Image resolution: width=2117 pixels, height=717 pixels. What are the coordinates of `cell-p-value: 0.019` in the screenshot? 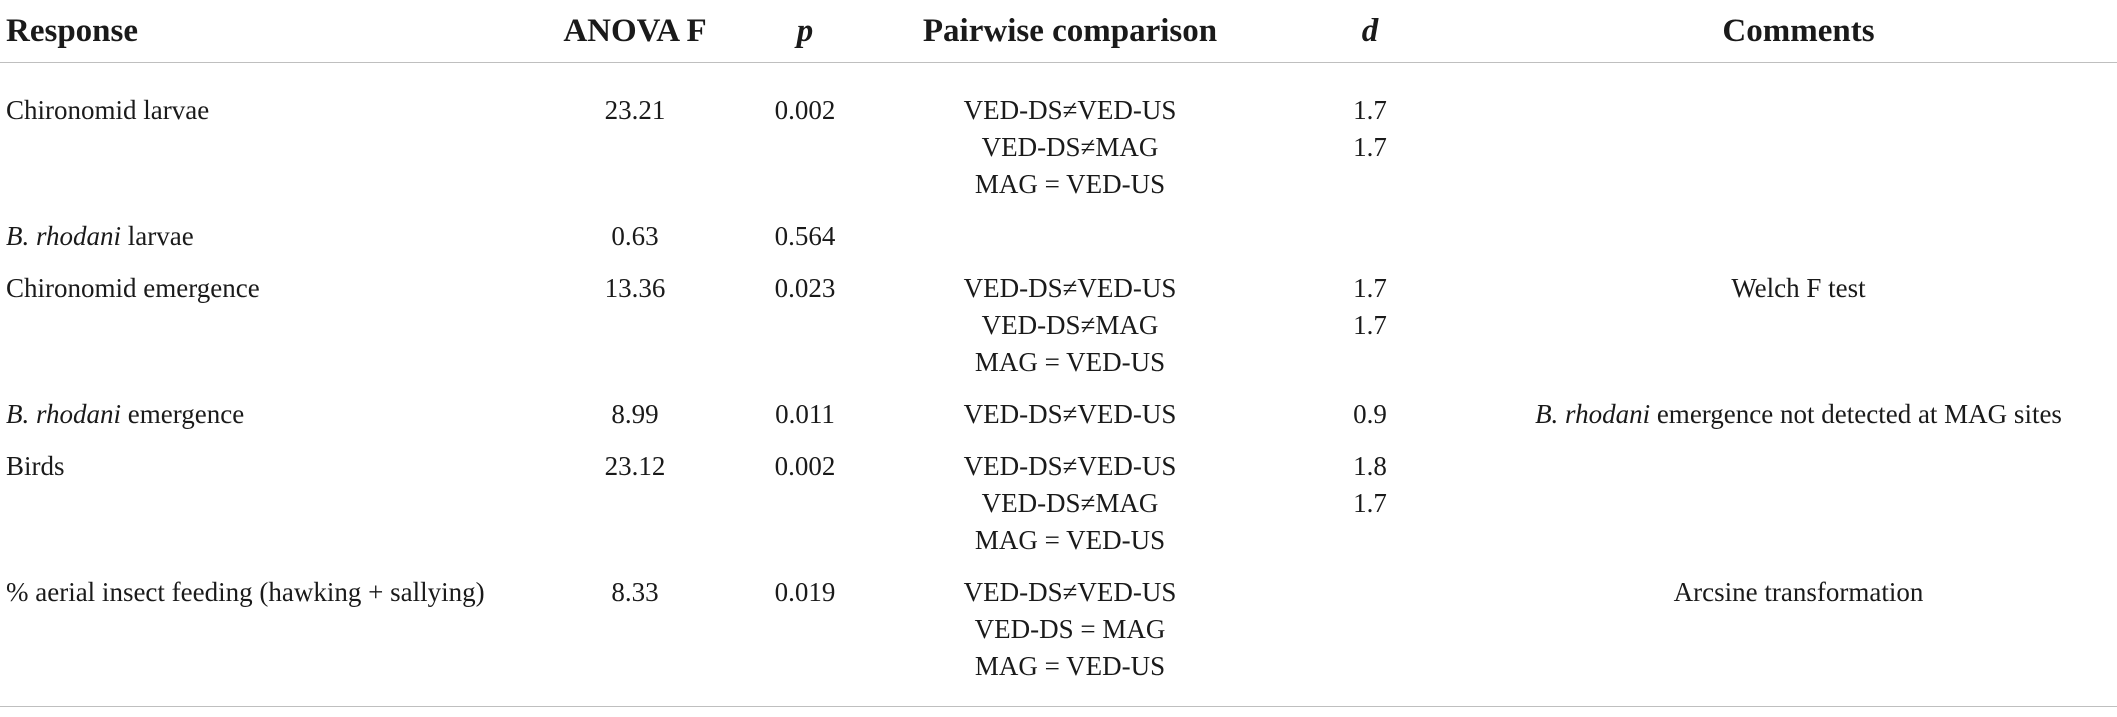 It's located at (805, 592).